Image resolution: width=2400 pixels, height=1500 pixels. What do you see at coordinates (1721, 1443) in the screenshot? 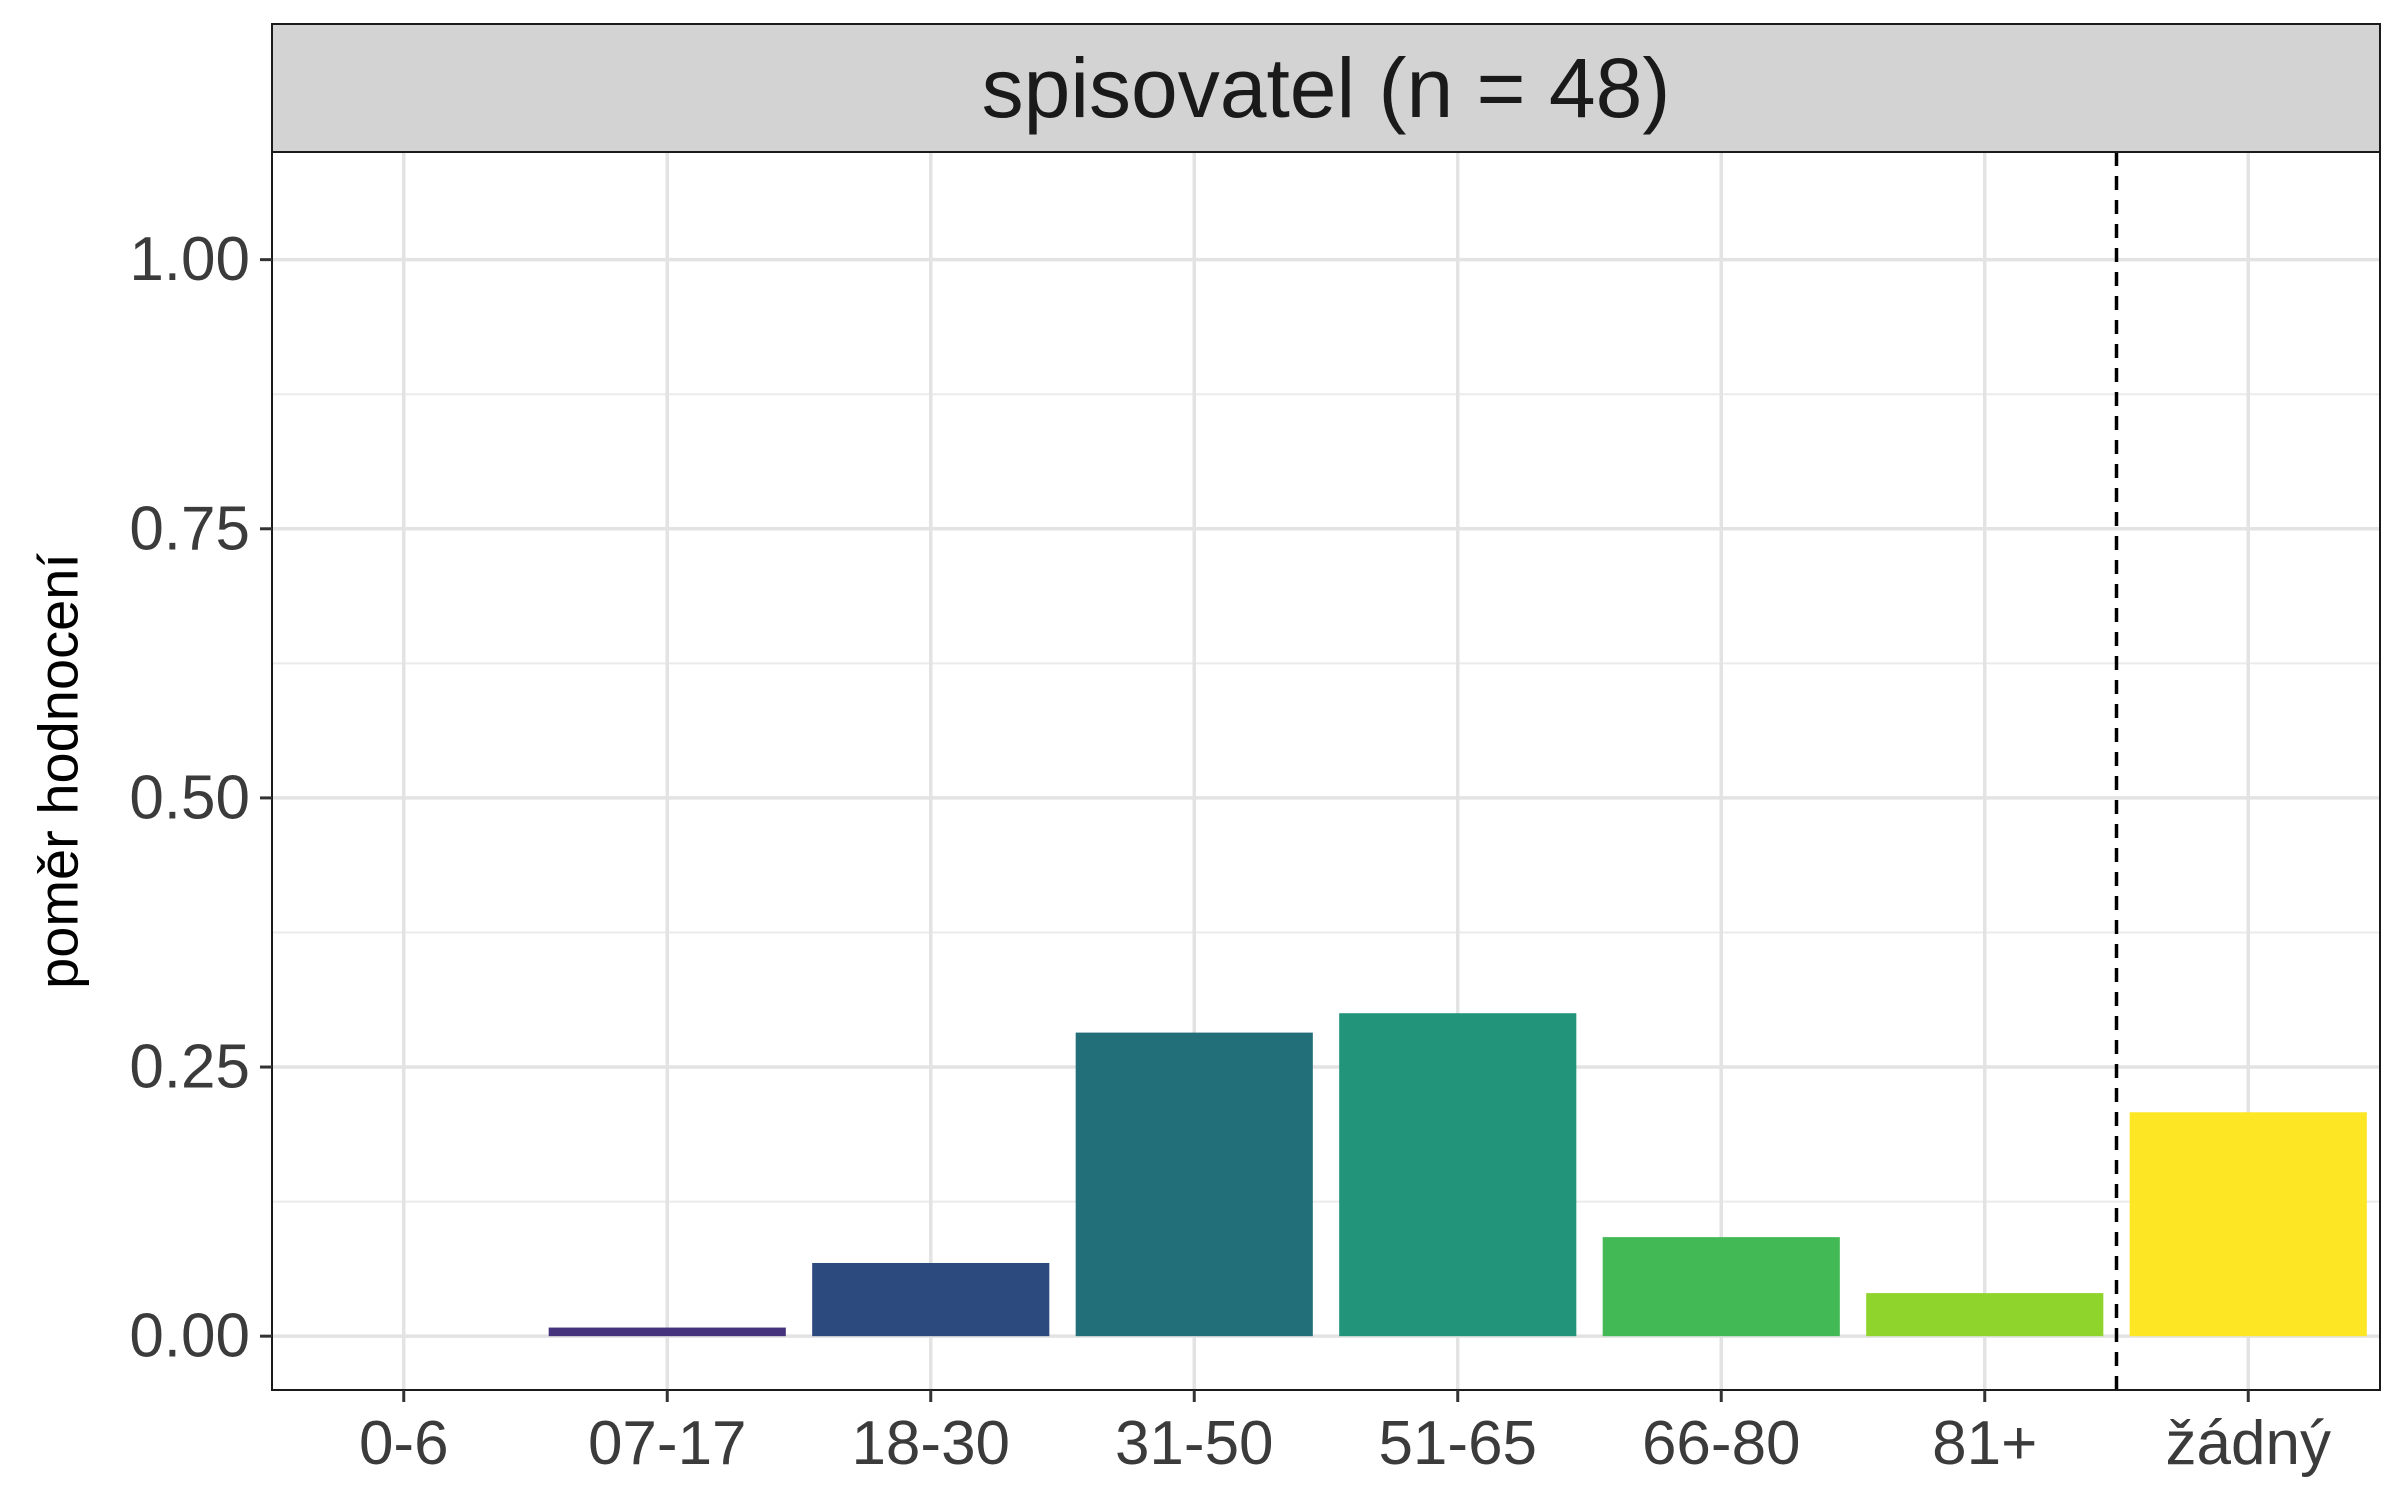
I see `x-tick-label: 66-80` at bounding box center [1721, 1443].